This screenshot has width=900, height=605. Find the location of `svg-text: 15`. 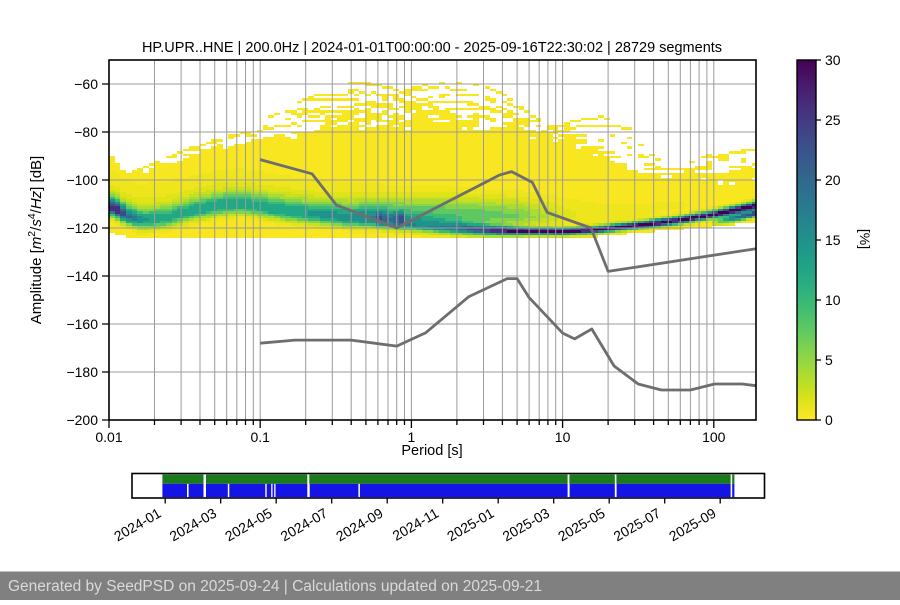

svg-text: 15 is located at coordinates (833, 240).